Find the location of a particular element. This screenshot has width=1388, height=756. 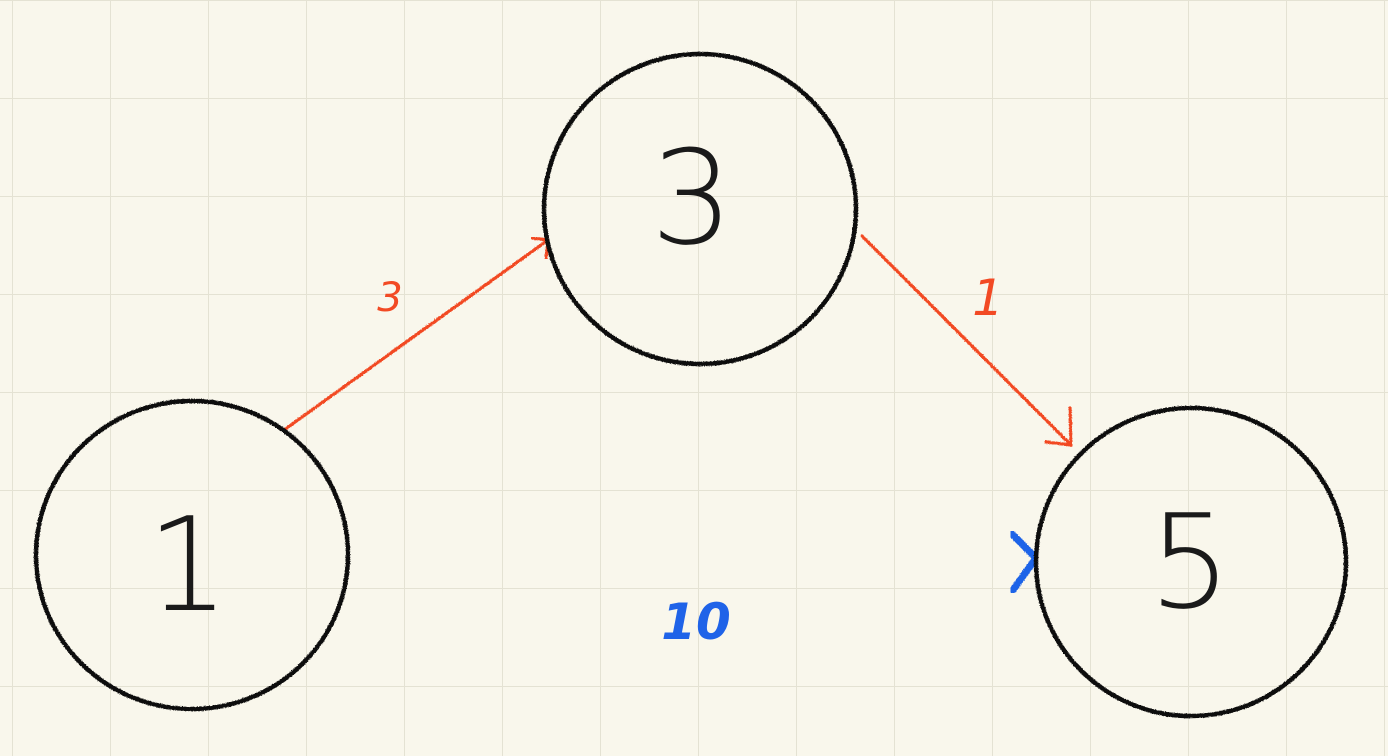

node-3-circle is located at coordinates (700, 209).